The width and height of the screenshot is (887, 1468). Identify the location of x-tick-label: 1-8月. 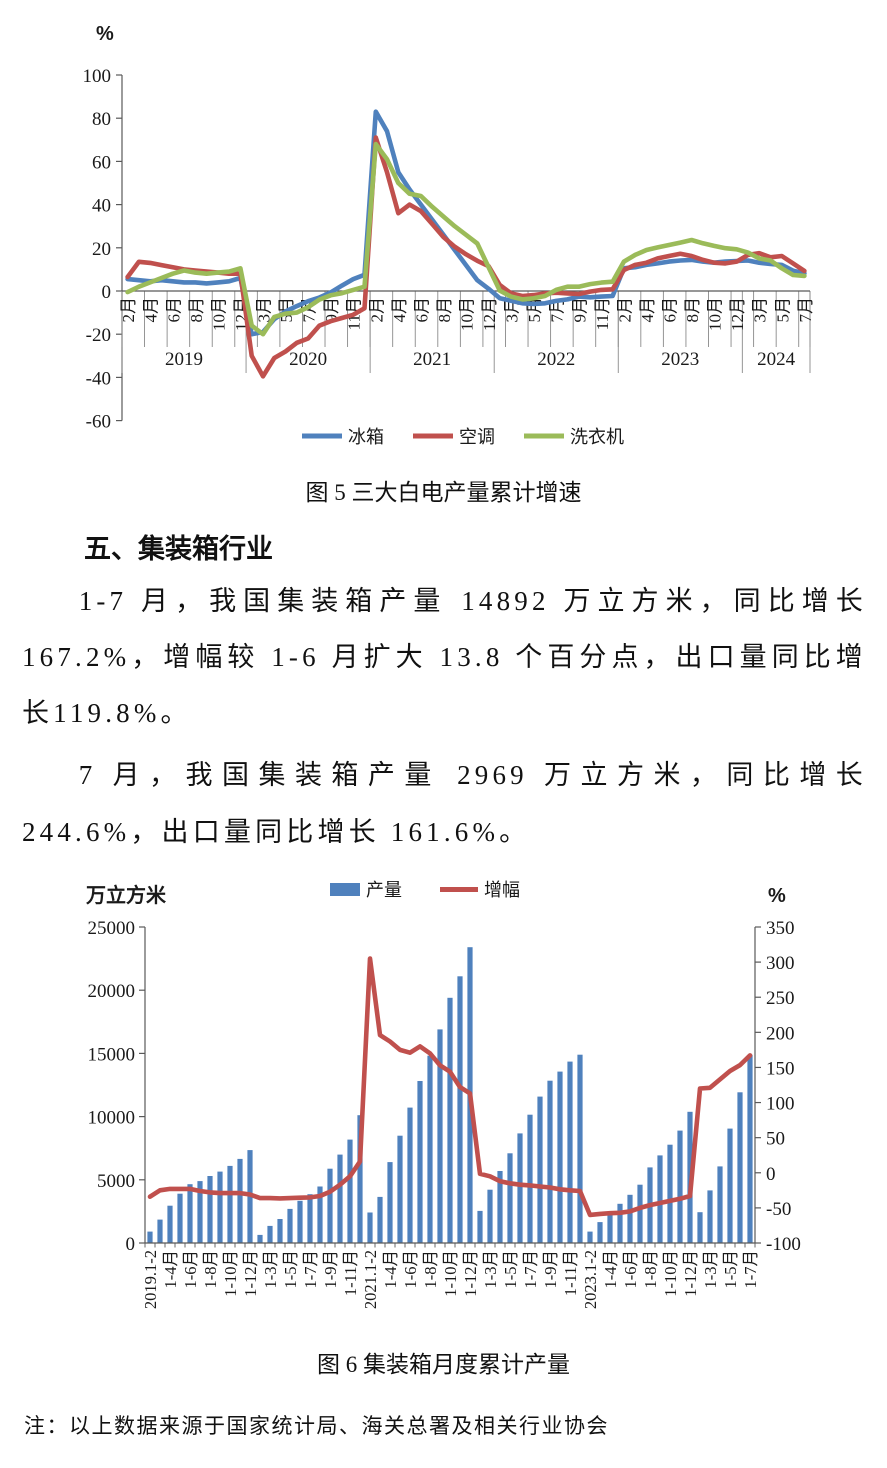
(650, 1269).